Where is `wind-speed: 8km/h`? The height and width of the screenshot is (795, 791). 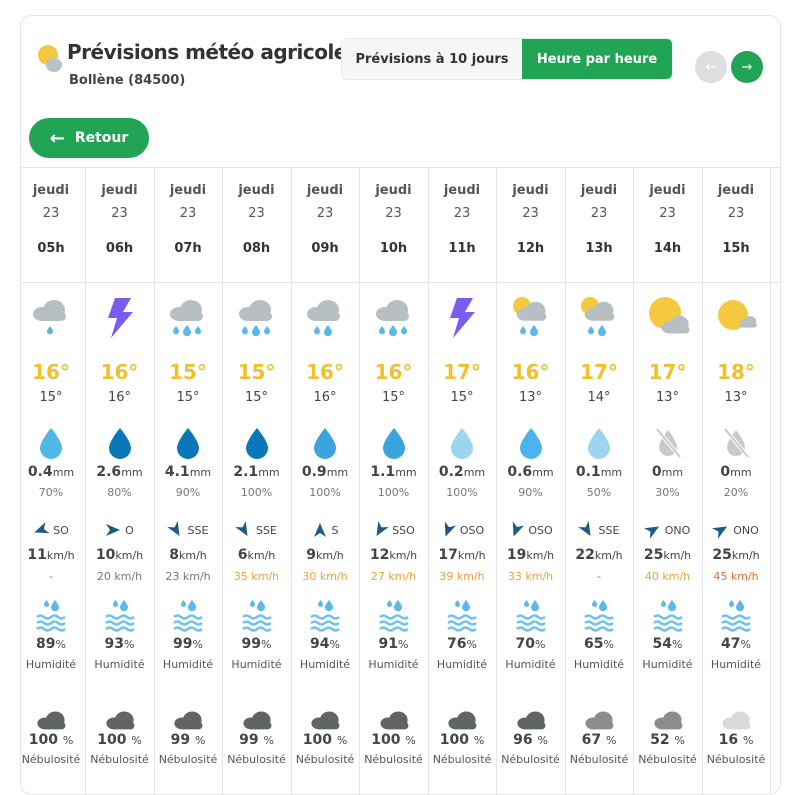
wind-speed: 8km/h is located at coordinates (188, 555).